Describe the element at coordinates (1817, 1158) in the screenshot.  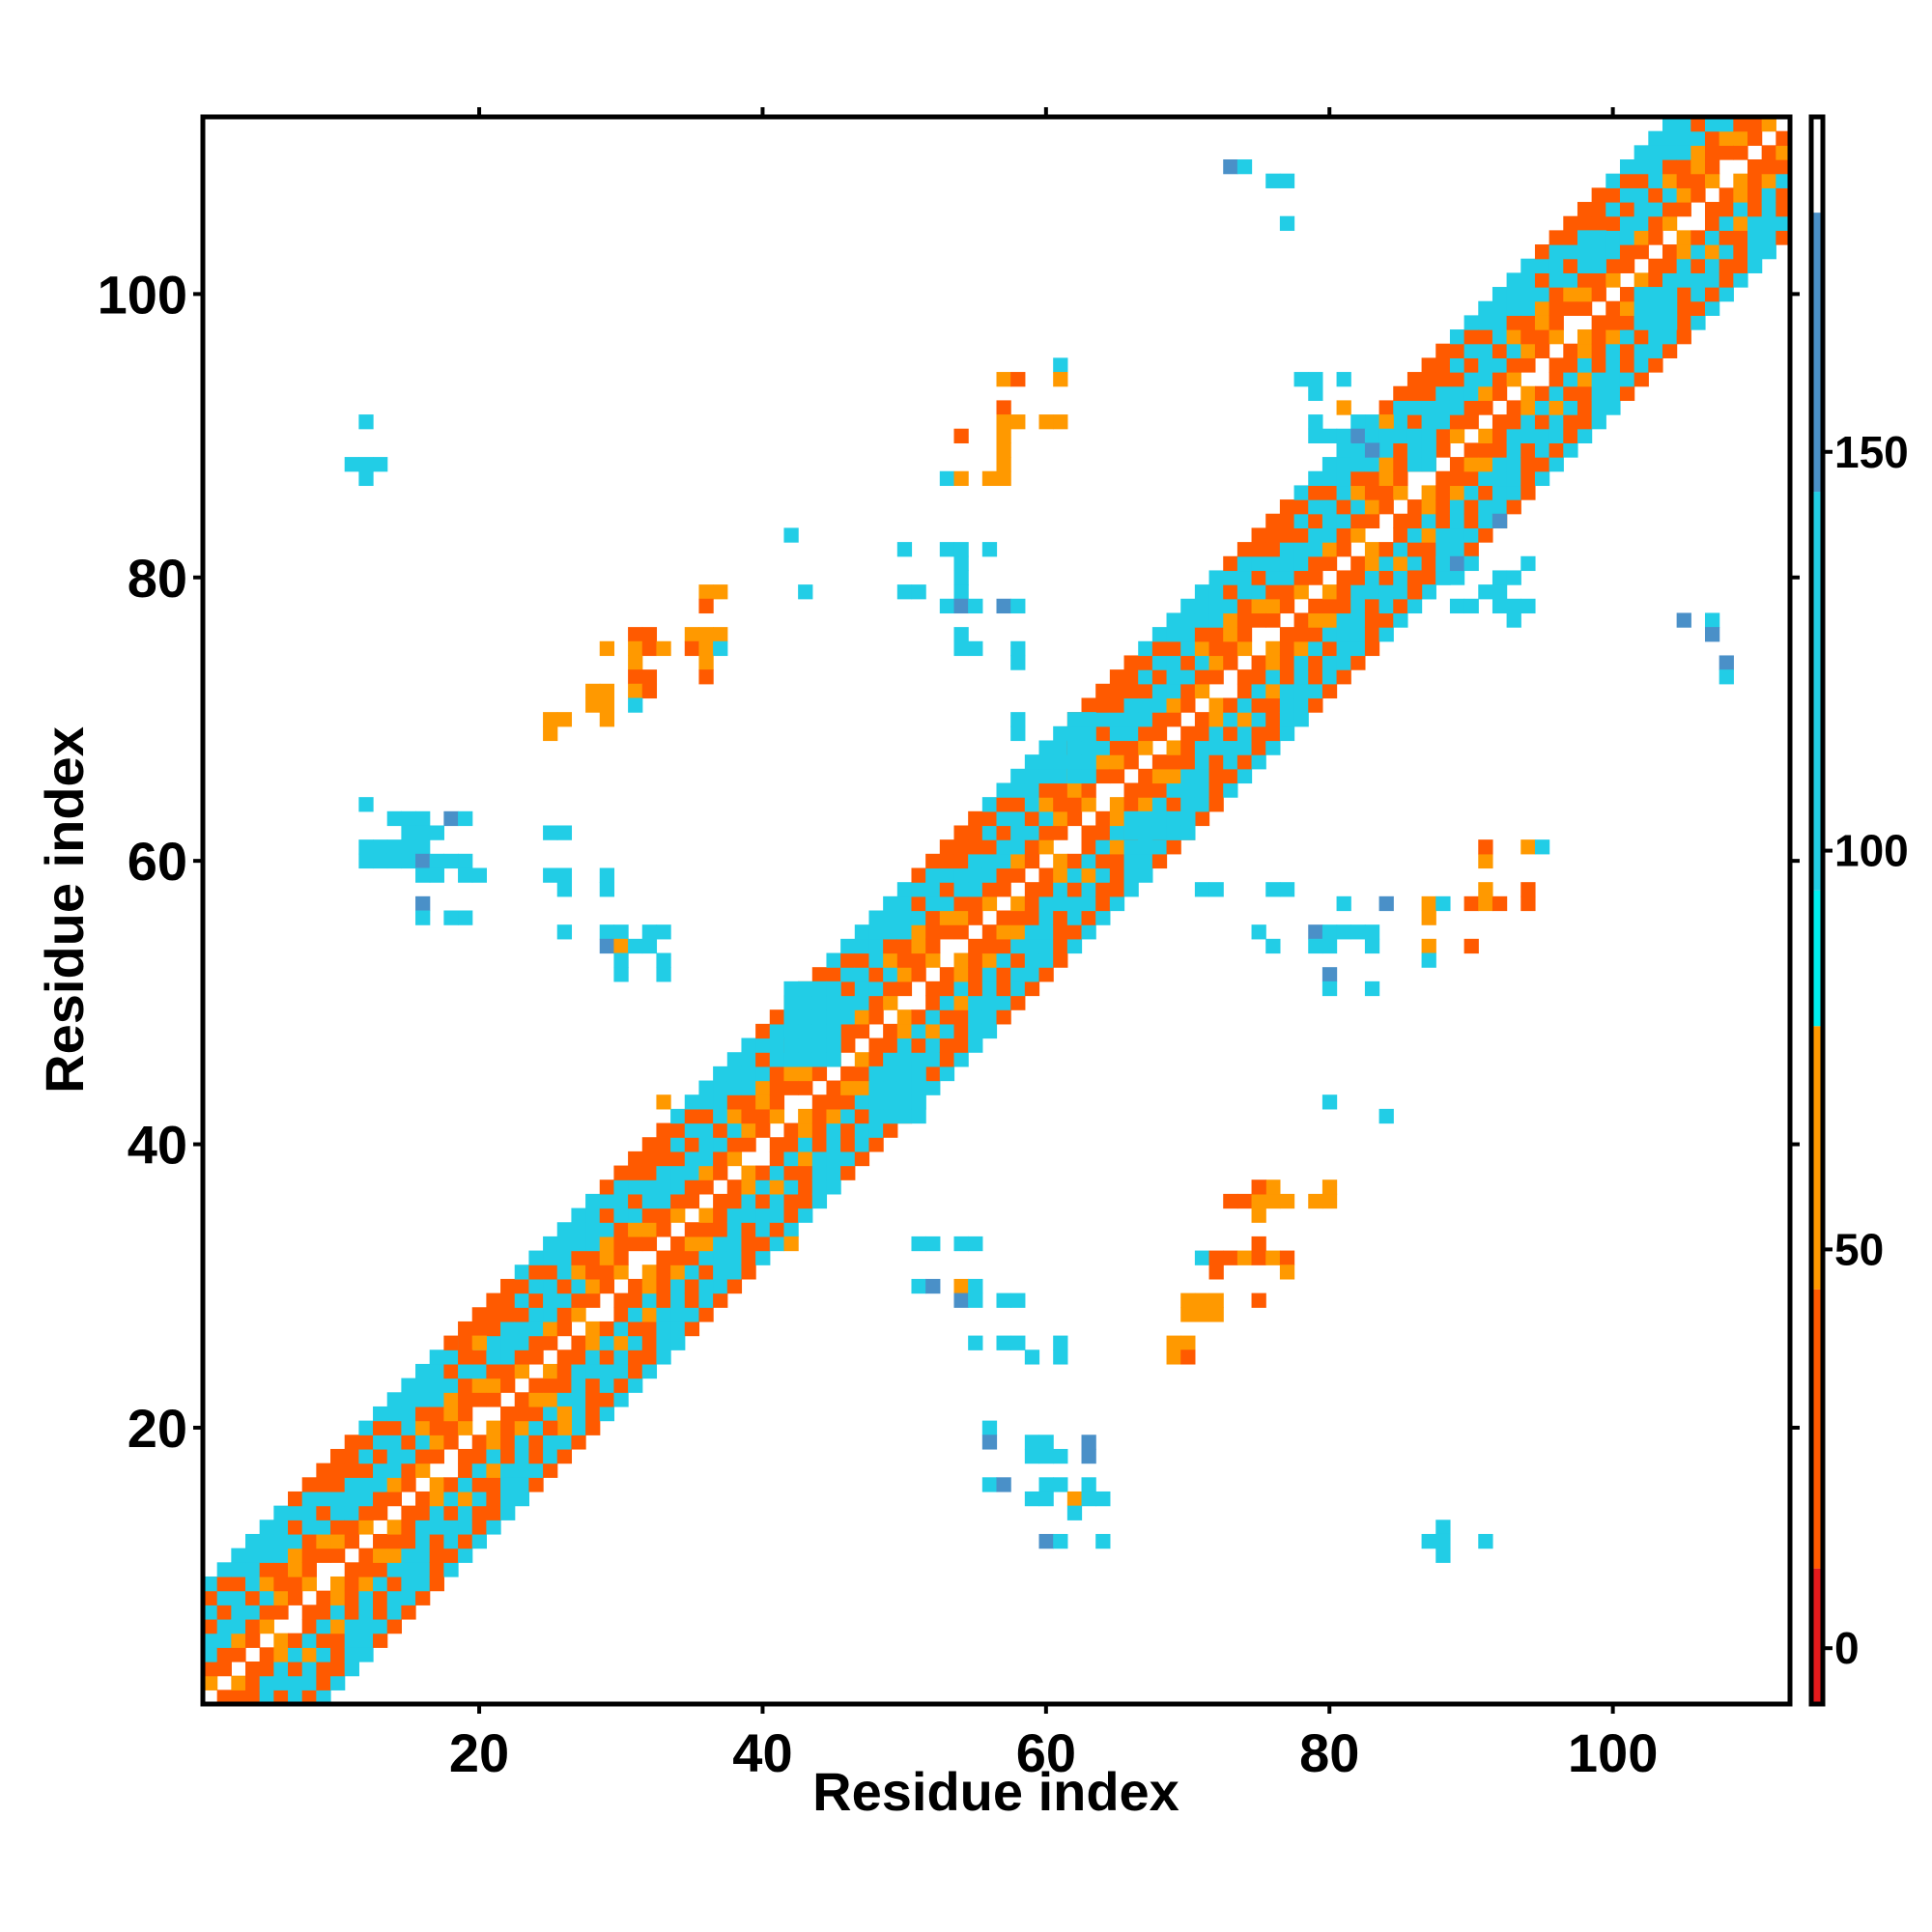
I see `colorbar-band` at that location.